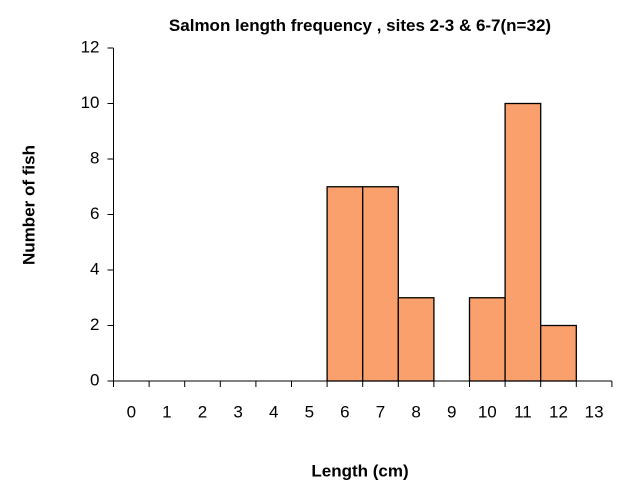 The height and width of the screenshot is (485, 622). I want to click on x-axis-label: Length (cm), so click(359, 470).